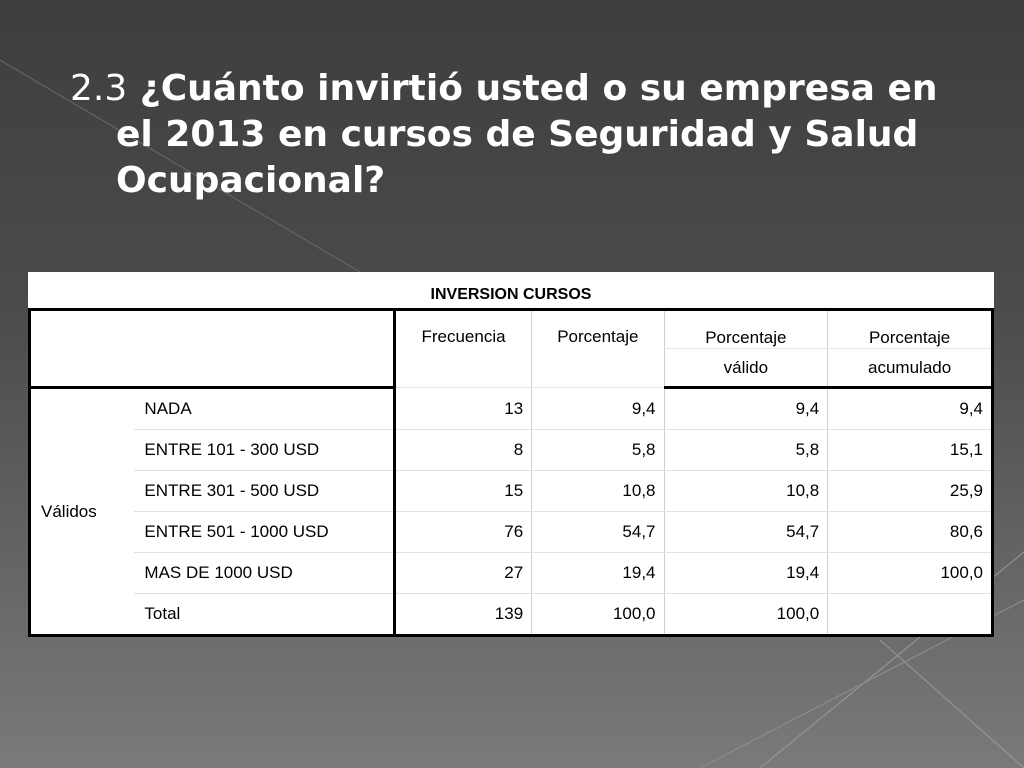  I want to click on header-porcentaje-acumulado-2: acumulado, so click(910, 368).